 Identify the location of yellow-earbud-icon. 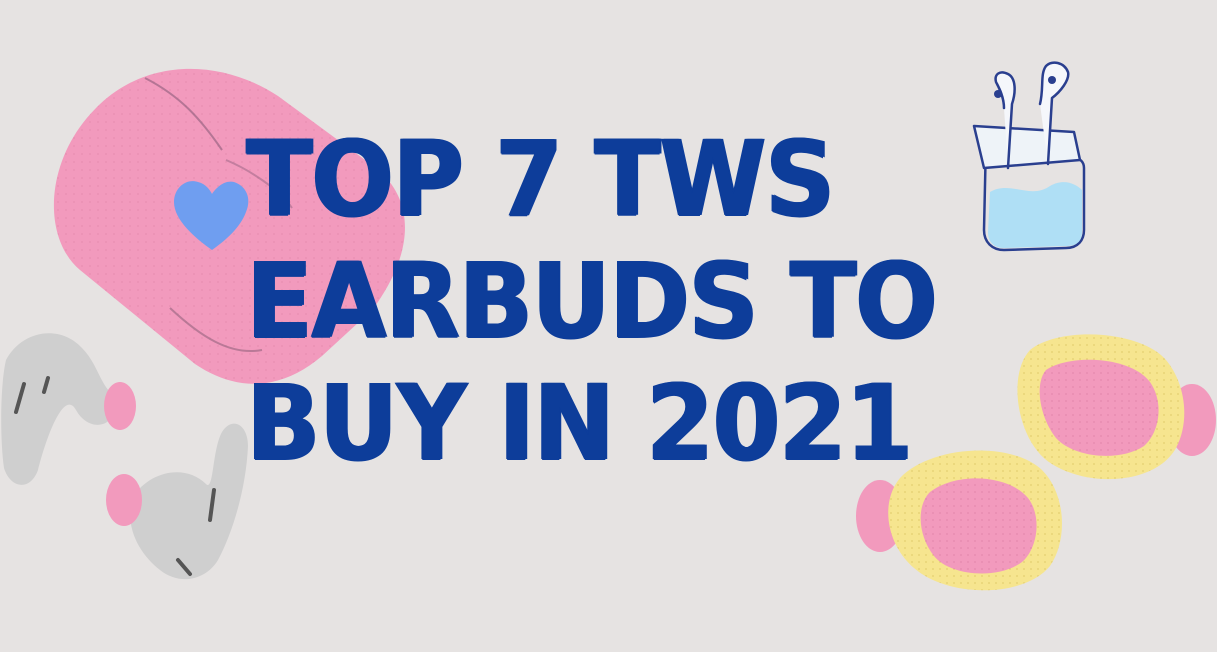
(1036, 462).